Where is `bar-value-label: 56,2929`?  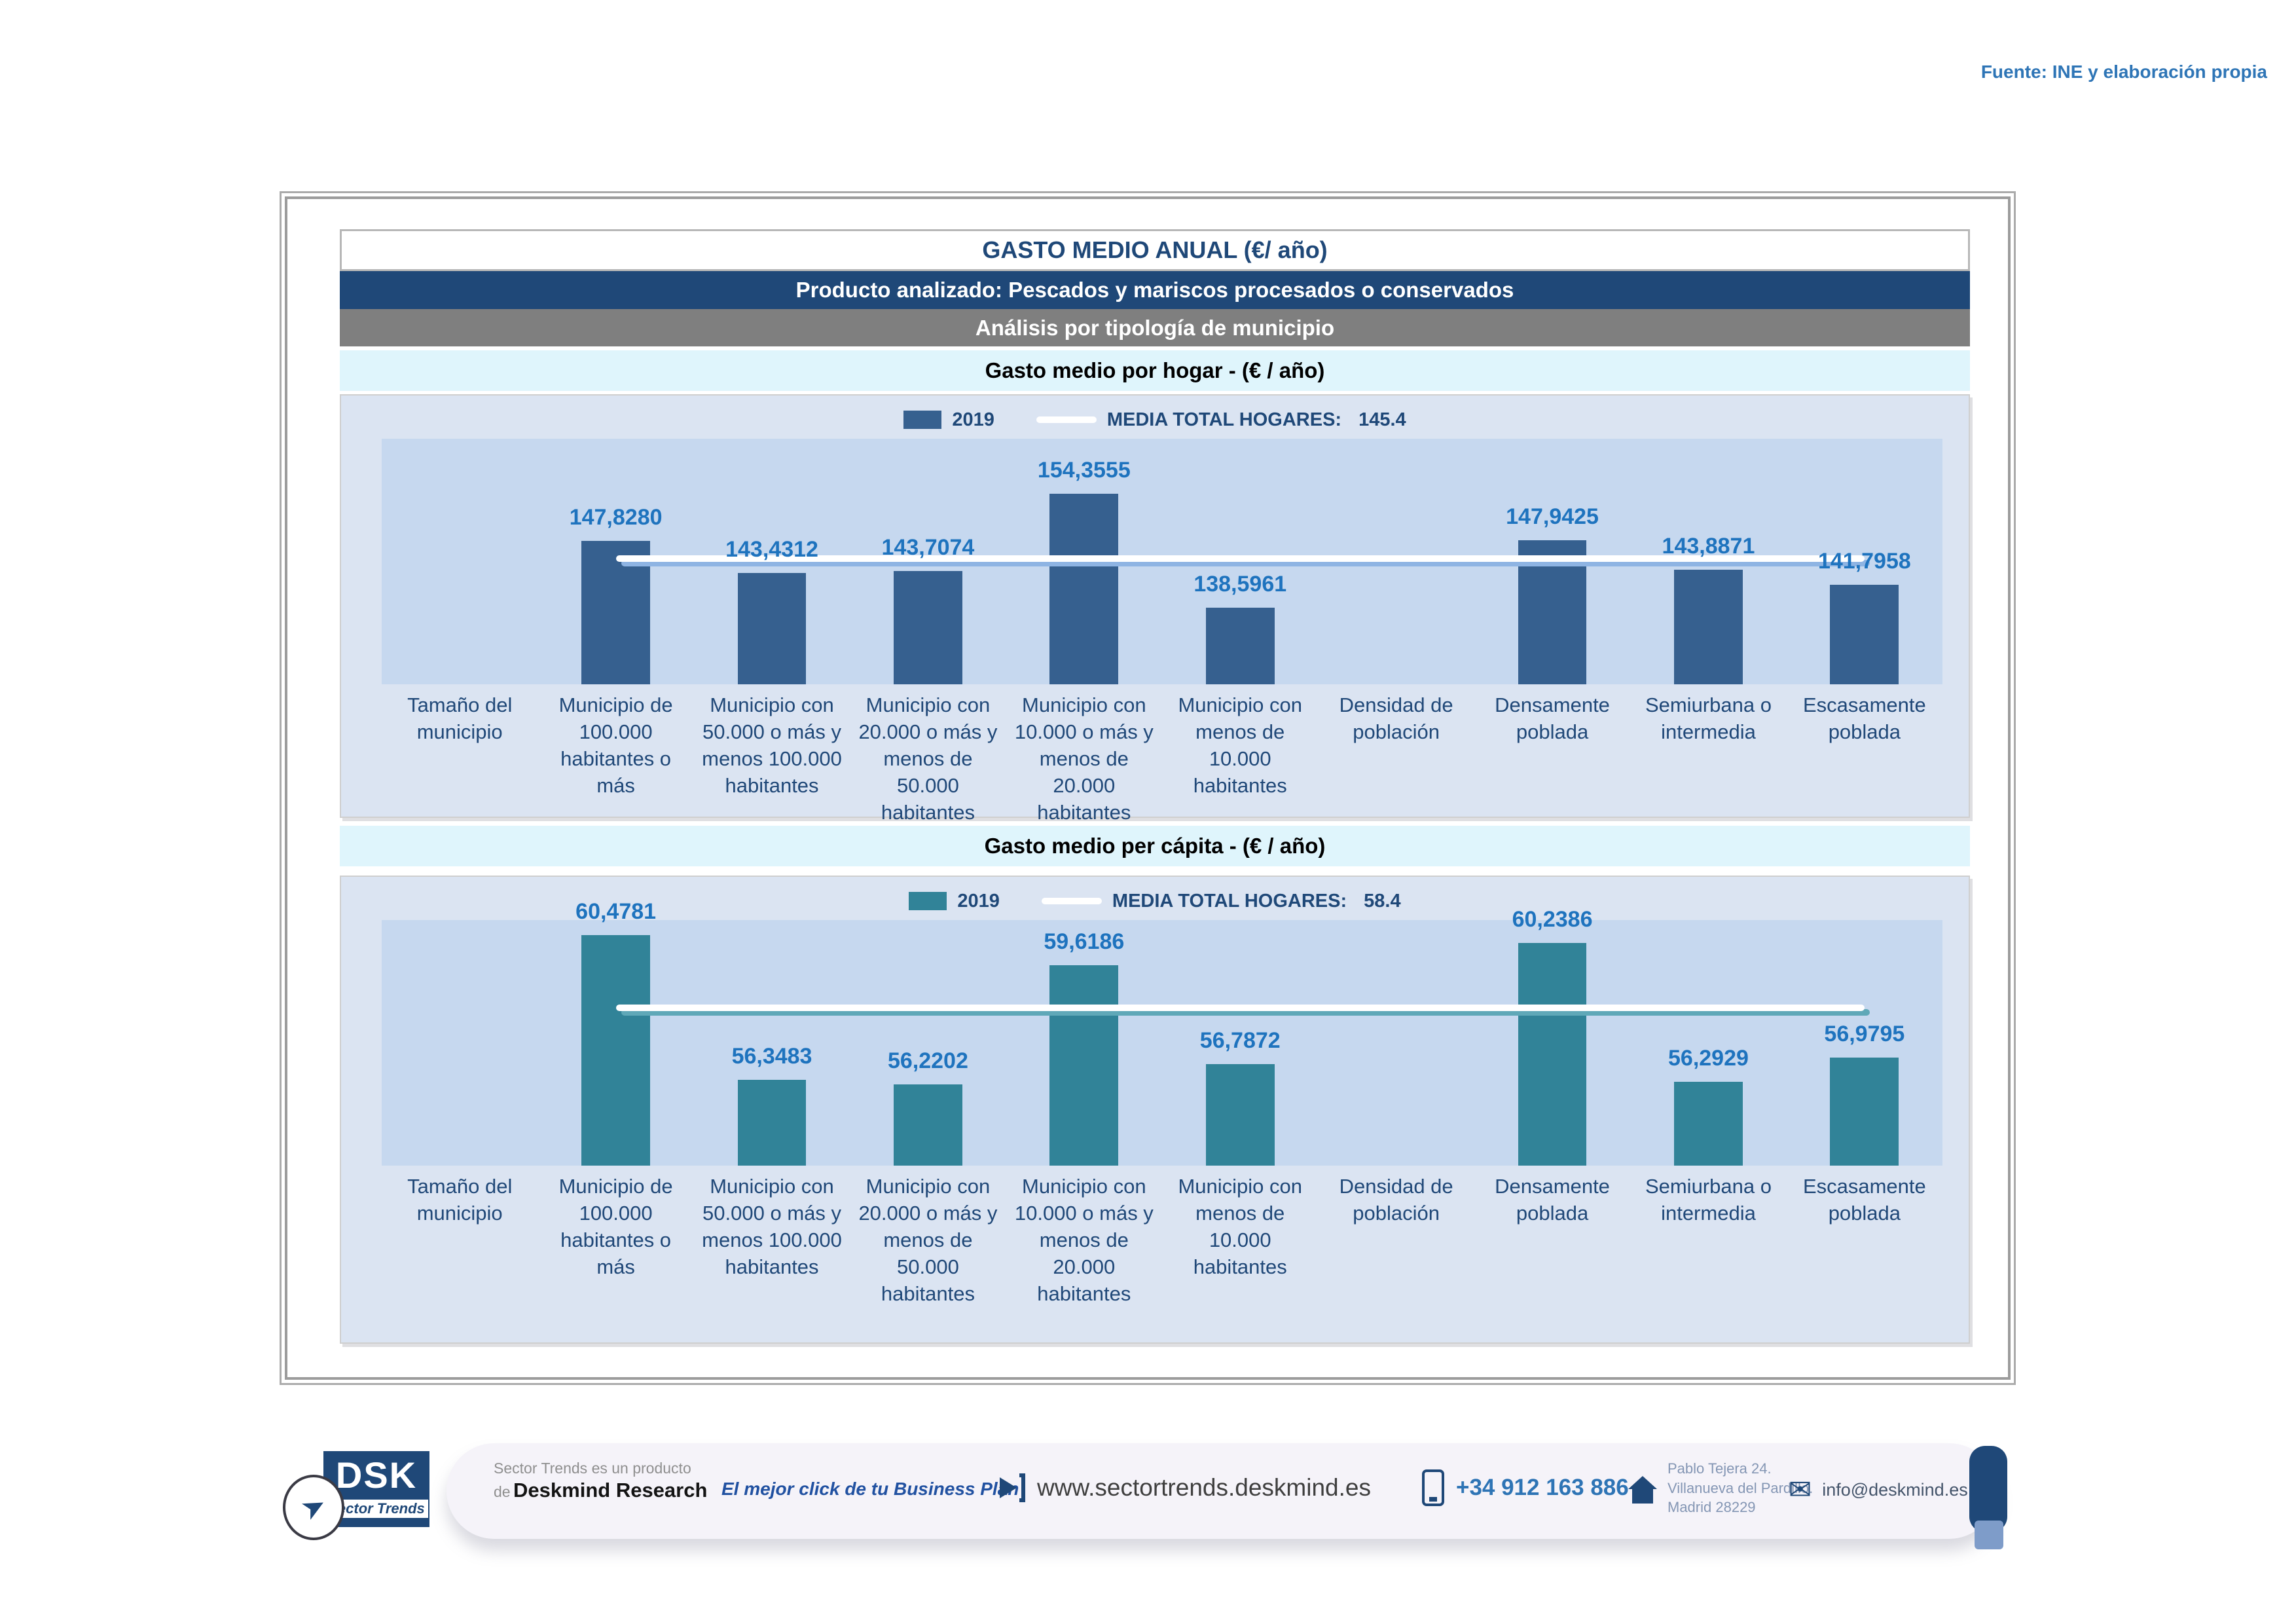 bar-value-label: 56,2929 is located at coordinates (1708, 1058).